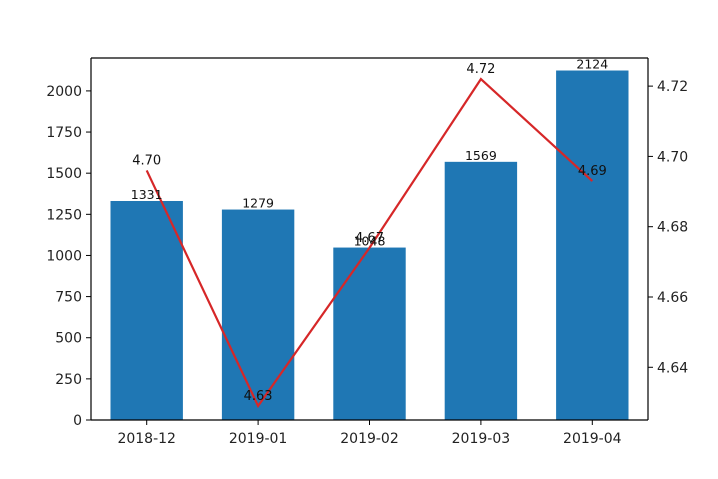  I want to click on y-left-tick-label: 0, so click(77, 421).